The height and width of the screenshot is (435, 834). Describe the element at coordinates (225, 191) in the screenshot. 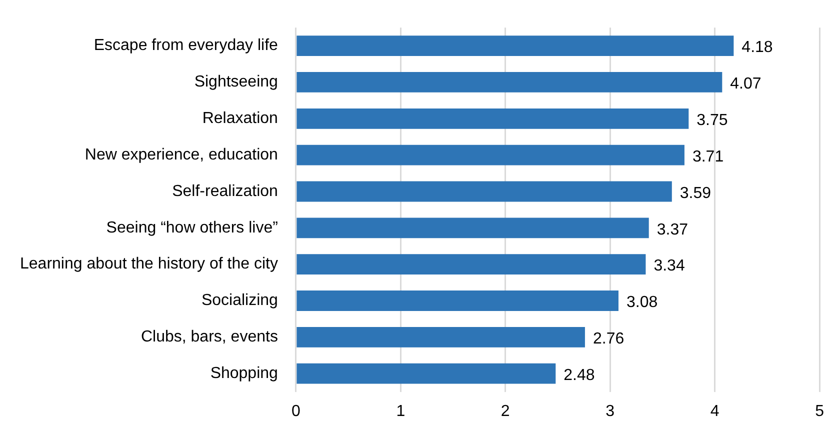

I see `y-tick-label: Self-realization` at that location.